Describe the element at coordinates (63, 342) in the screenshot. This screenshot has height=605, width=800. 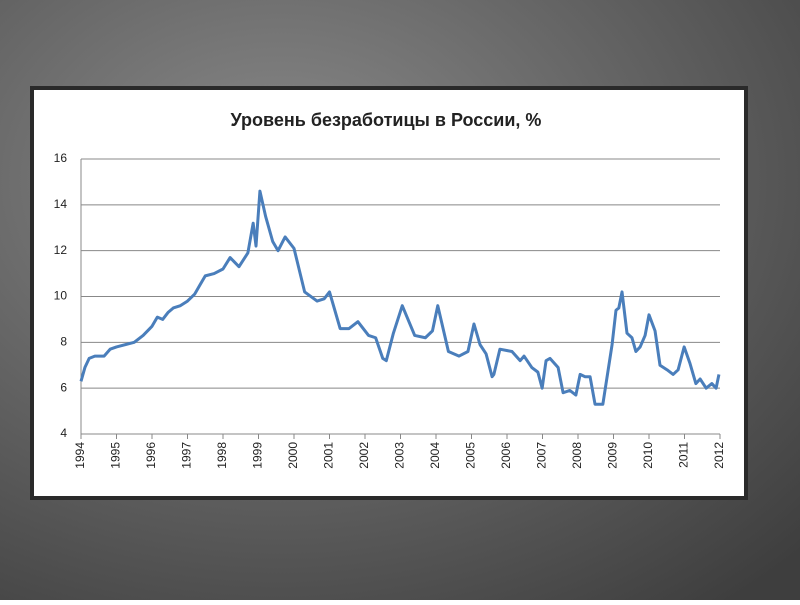
I see `y-tick-label: 8` at that location.